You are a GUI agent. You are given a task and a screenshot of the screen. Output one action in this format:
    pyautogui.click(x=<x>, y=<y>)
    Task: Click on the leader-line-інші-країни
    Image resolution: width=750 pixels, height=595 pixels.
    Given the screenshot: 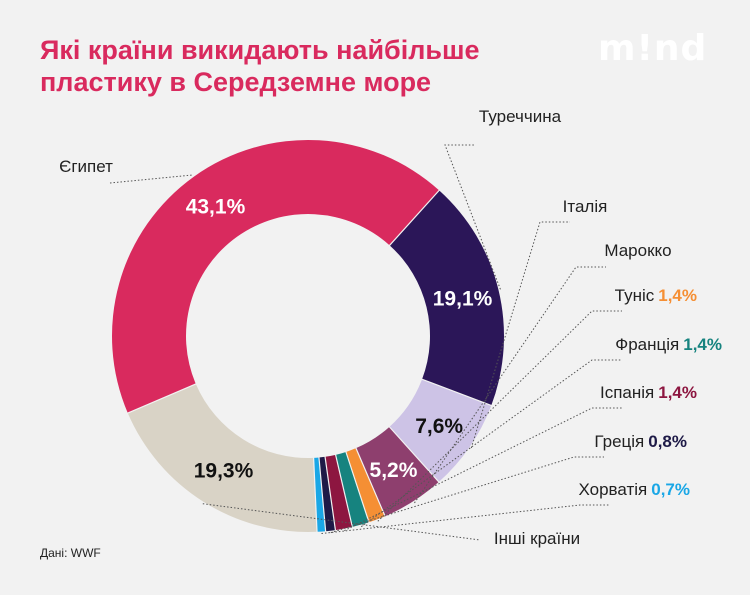 What is the action you would take?
    pyautogui.click(x=341, y=522)
    